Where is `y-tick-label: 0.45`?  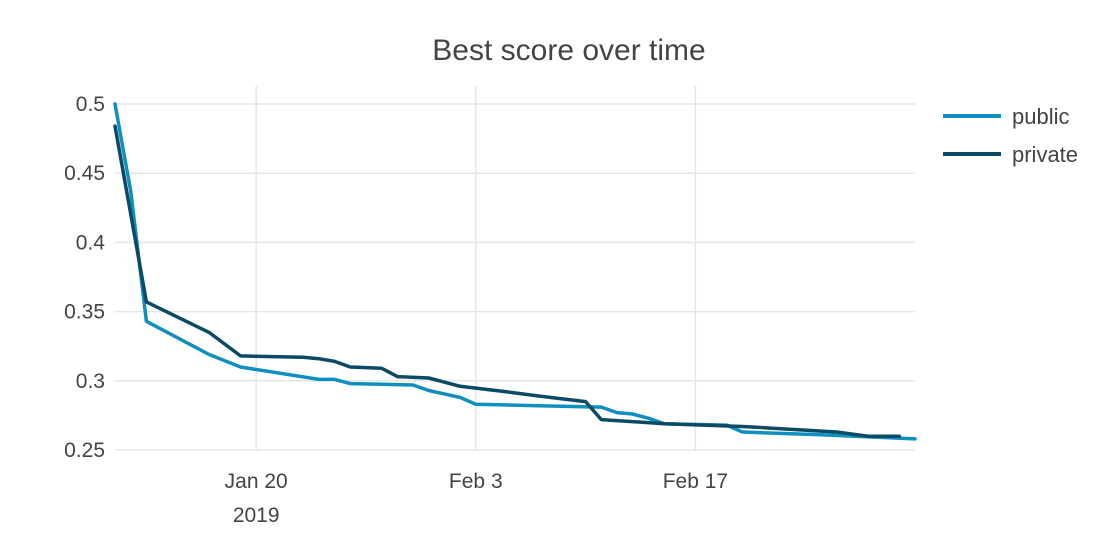
y-tick-label: 0.45 is located at coordinates (84, 173).